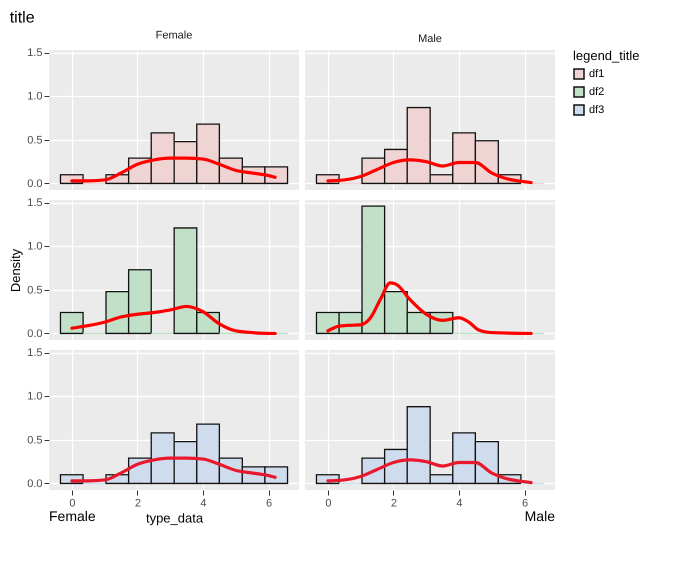 This screenshot has height=574, width=673. What do you see at coordinates (540, 516) in the screenshot?
I see `text: Male` at bounding box center [540, 516].